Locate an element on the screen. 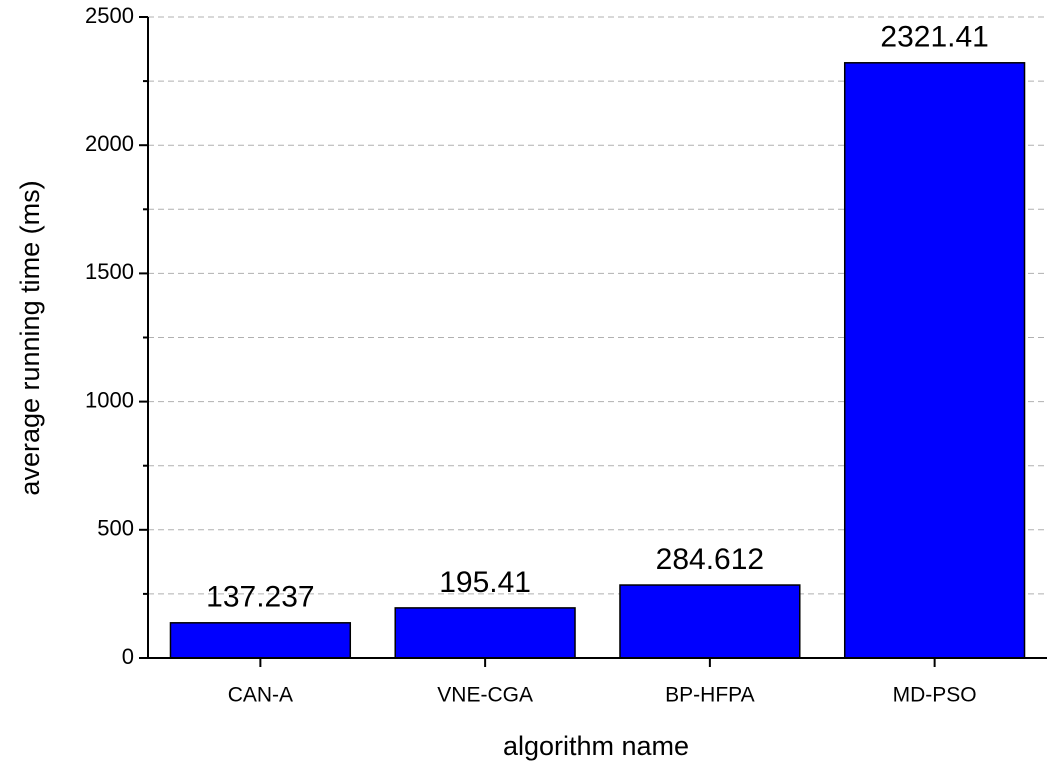 The height and width of the screenshot is (769, 1057). x-tick-label: BP-HFPA is located at coordinates (709, 695).